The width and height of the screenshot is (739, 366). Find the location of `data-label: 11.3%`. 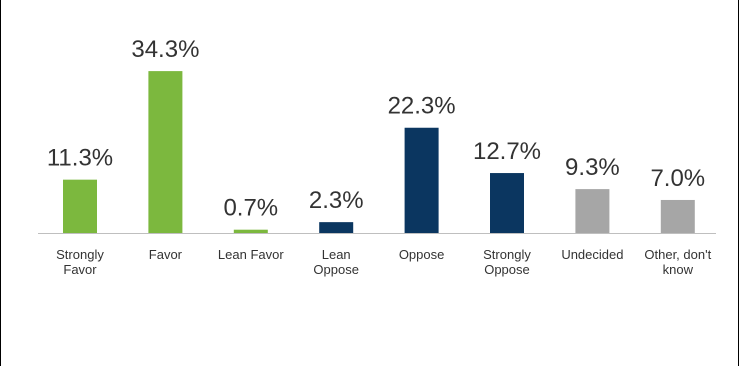

data-label: 11.3% is located at coordinates (80, 158).